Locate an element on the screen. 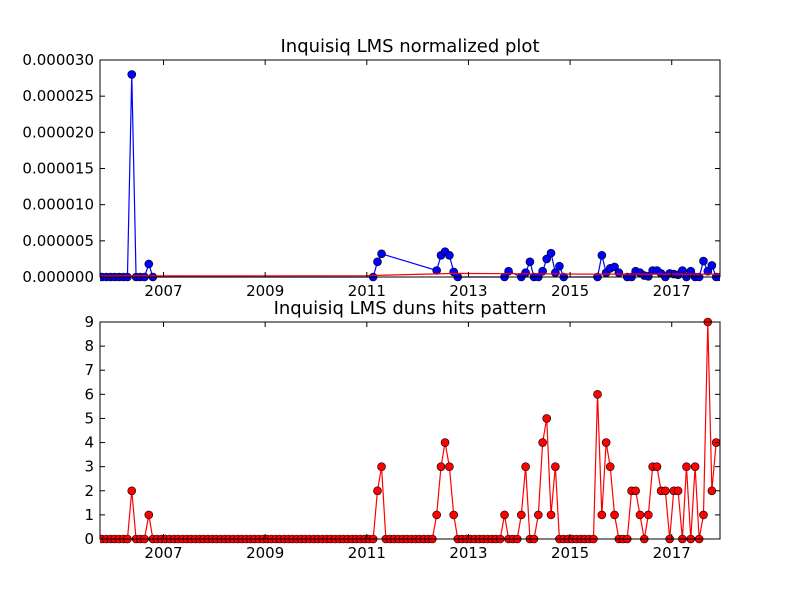  chart-2-title: Inquisiq LMS duns hits pattern is located at coordinates (410, 308).